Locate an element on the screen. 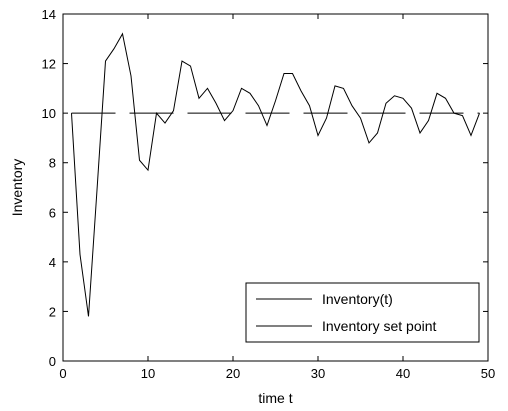 The image size is (508, 411). x-tick-label: 50 is located at coordinates (488, 373).